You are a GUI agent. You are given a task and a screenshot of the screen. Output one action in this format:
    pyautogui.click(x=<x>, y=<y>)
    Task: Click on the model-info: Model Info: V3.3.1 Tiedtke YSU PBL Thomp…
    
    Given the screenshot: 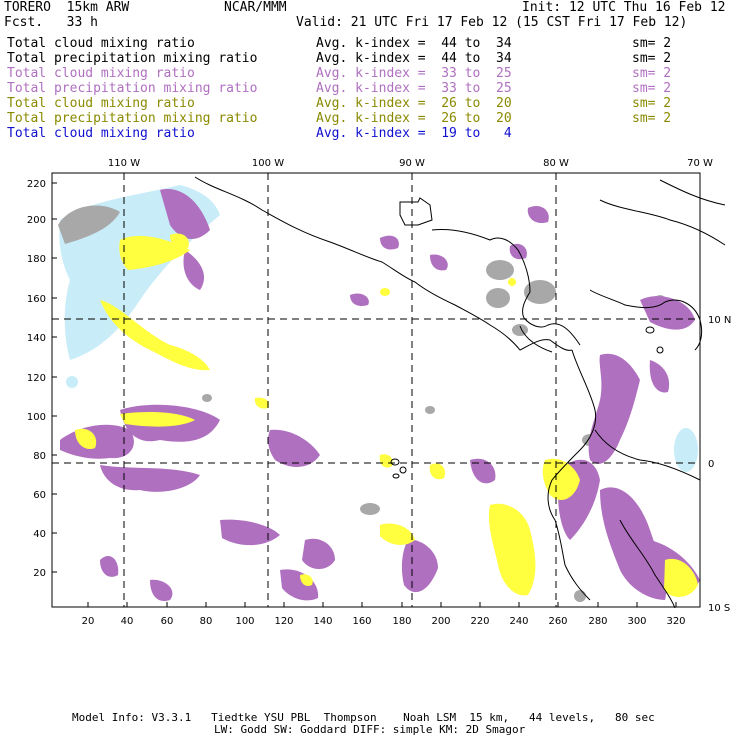 What is the action you would take?
    pyautogui.click(x=363, y=717)
    